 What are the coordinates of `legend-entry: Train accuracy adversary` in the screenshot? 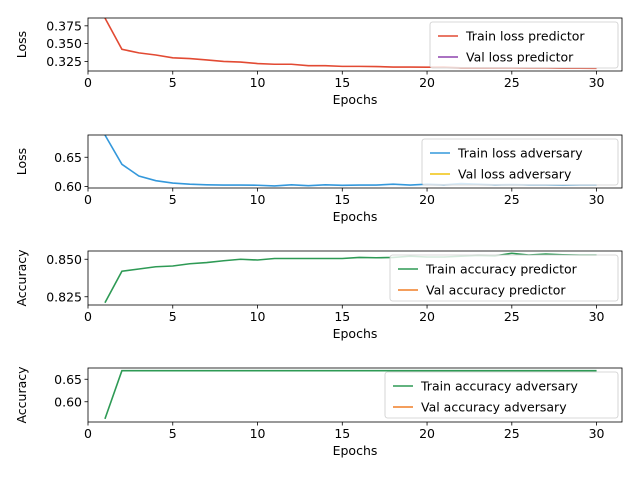 It's located at (499, 386).